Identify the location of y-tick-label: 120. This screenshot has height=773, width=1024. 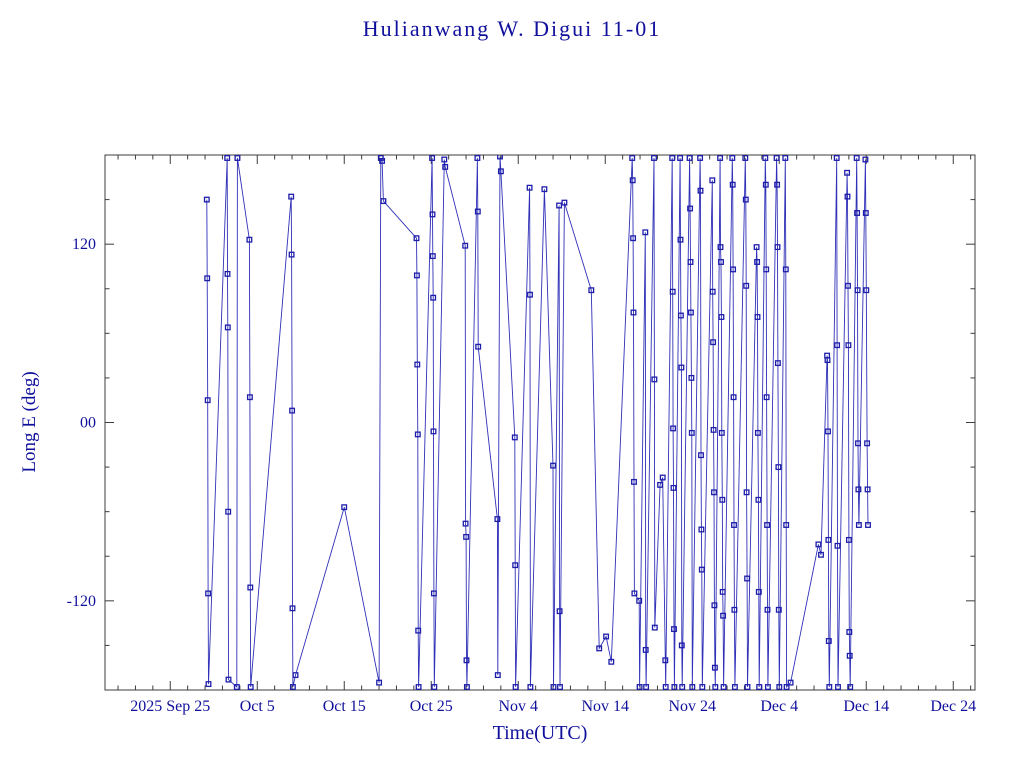
(84, 244).